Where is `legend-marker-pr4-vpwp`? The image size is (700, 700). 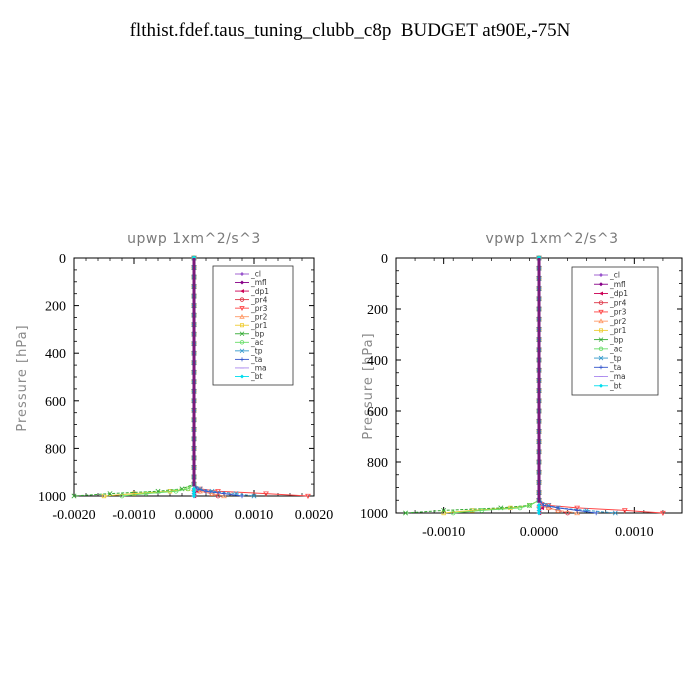 legend-marker-pr4-vpwp is located at coordinates (601, 302).